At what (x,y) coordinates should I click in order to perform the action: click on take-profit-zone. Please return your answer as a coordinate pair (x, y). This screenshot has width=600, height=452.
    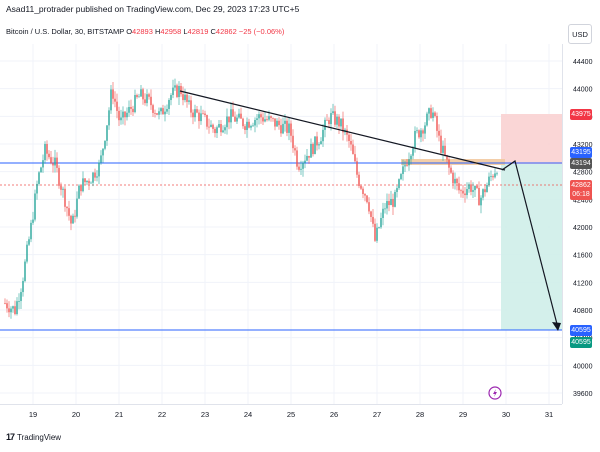
    Looking at the image, I should click on (531, 247).